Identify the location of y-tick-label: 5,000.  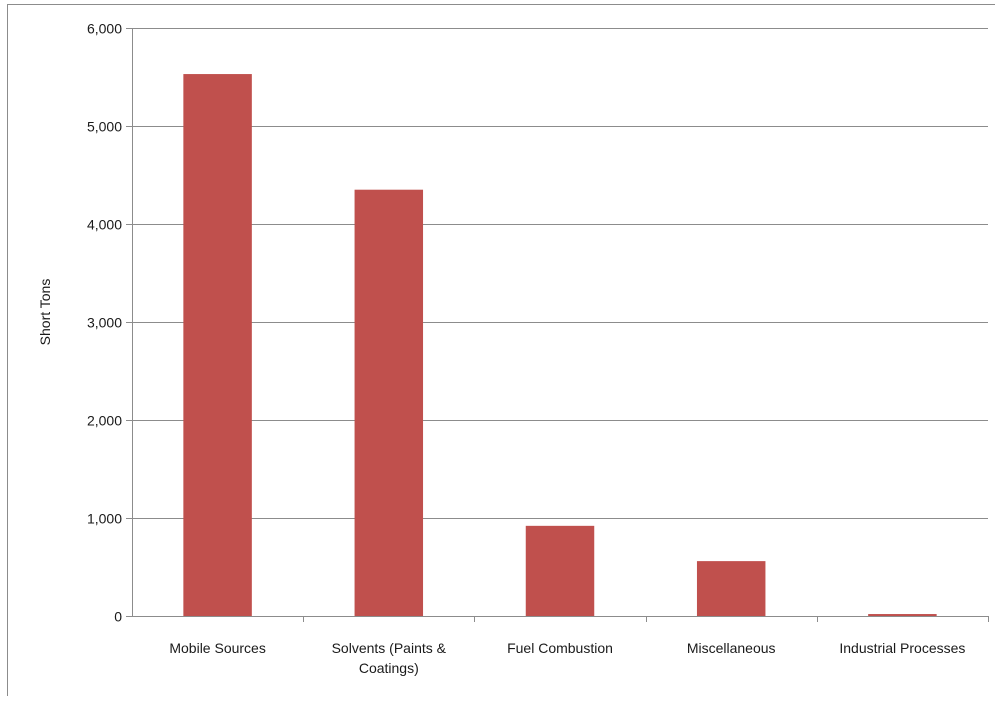
(104, 127).